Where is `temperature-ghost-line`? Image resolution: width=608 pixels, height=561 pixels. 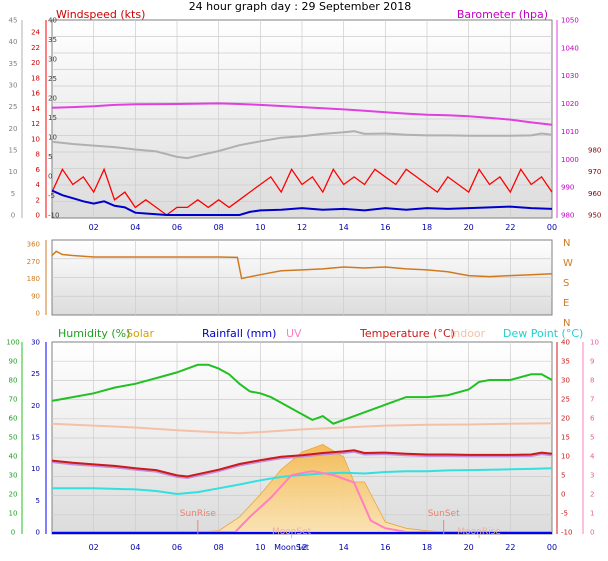 temperature-ghost-line is located at coordinates (302, 145).